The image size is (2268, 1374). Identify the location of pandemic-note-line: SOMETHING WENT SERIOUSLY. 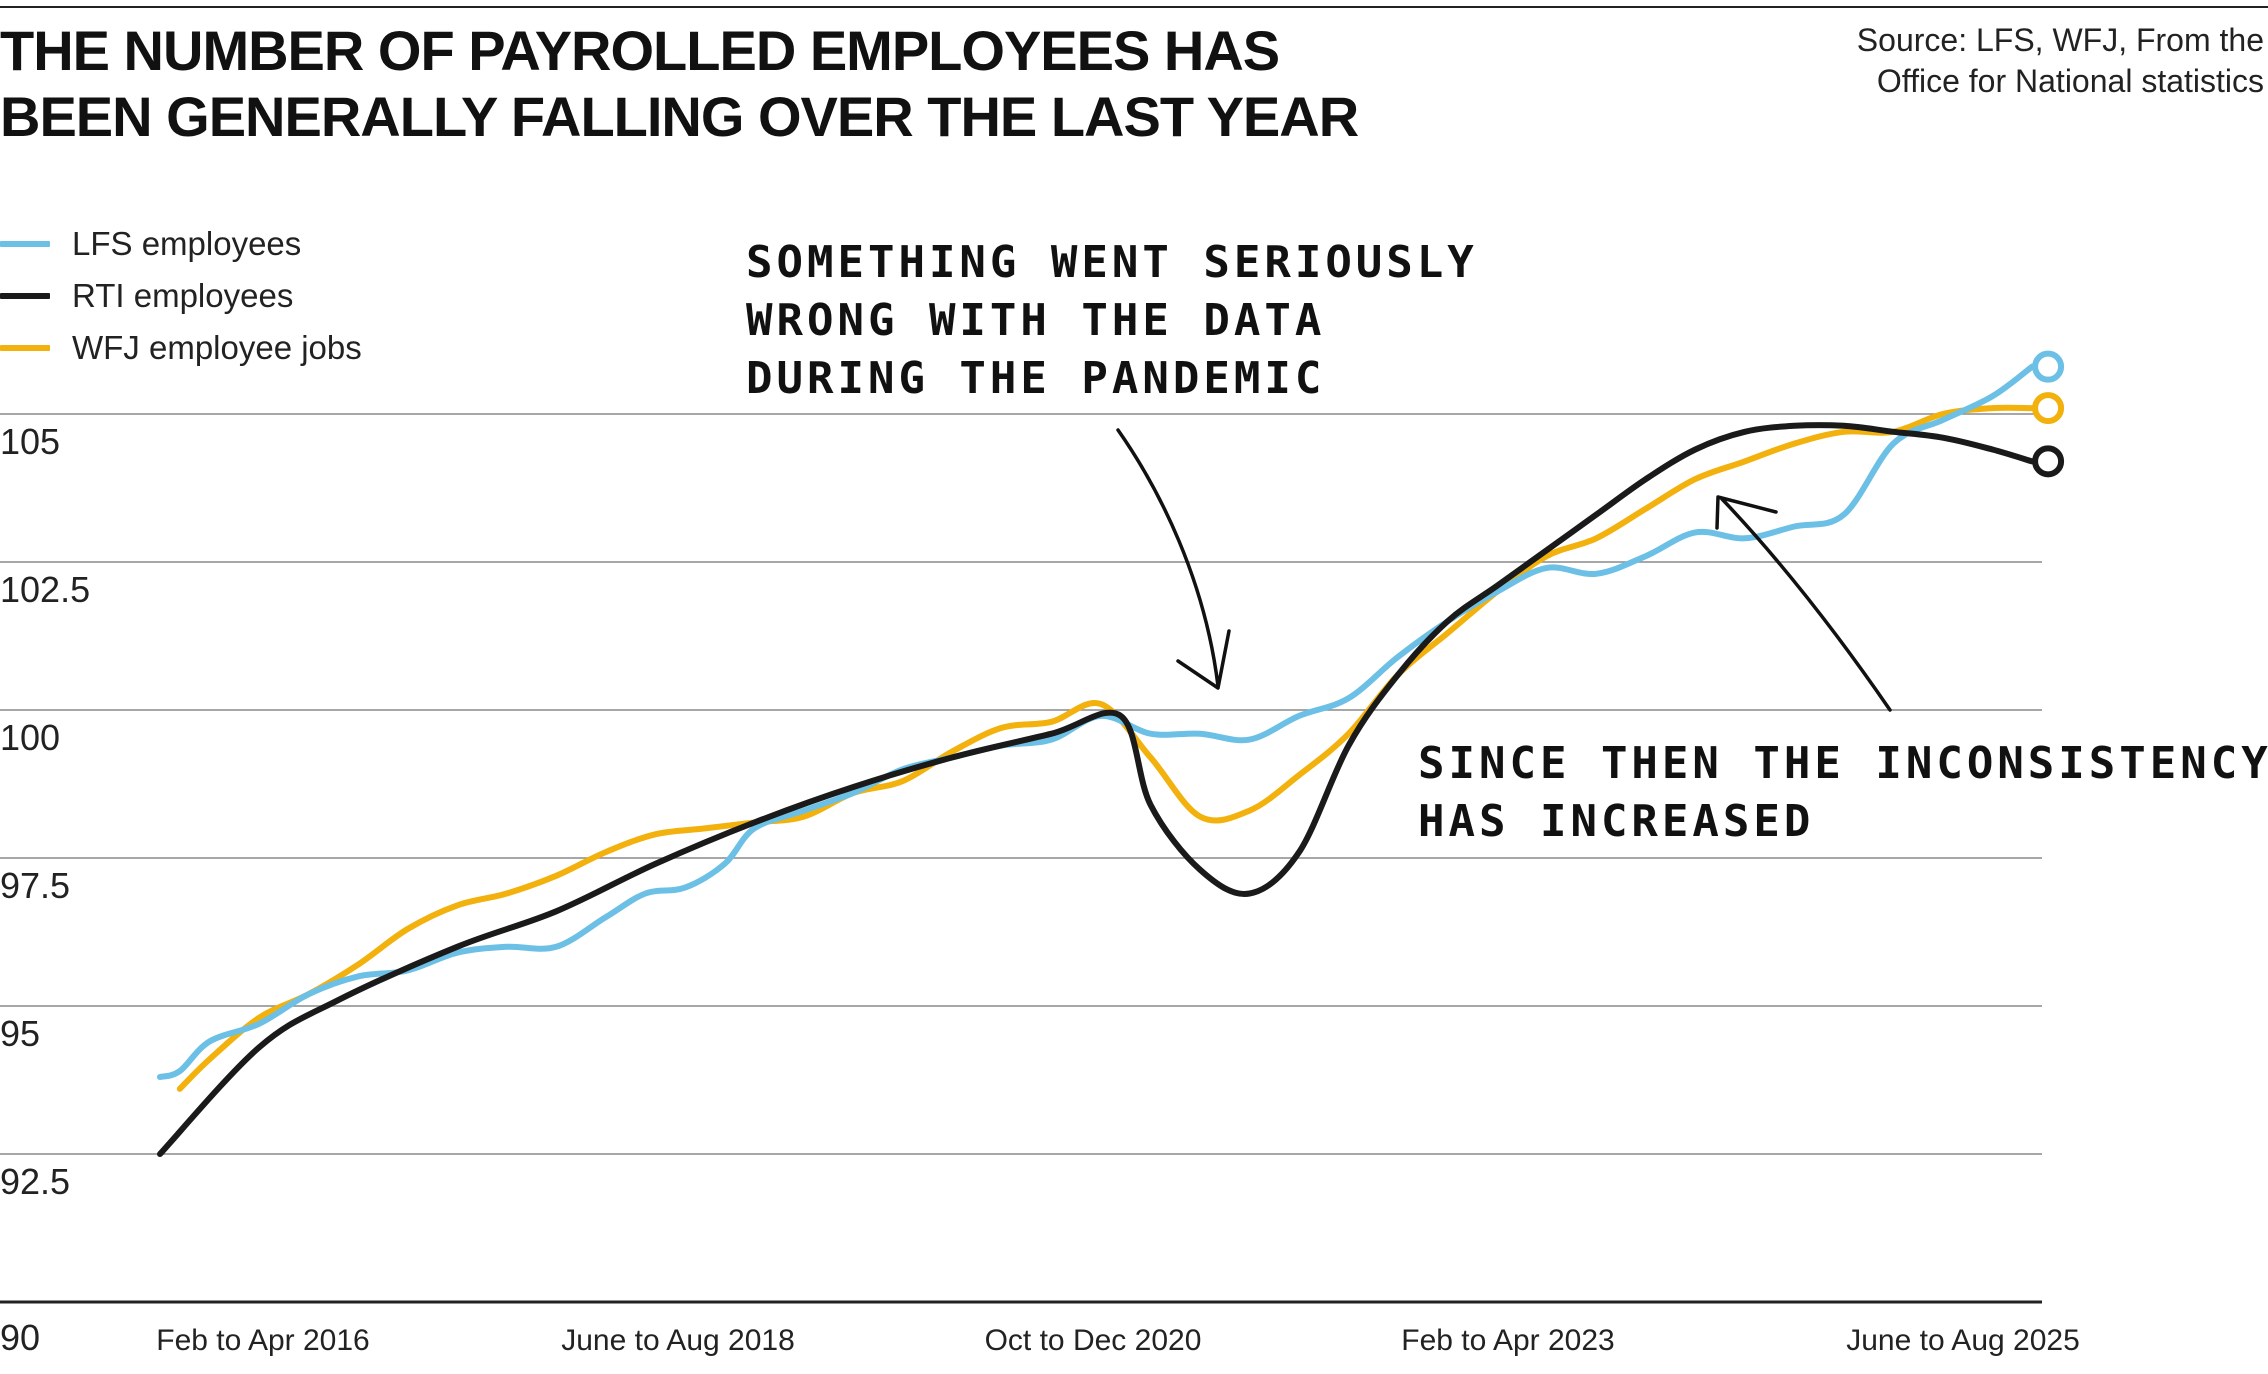
(1112, 262).